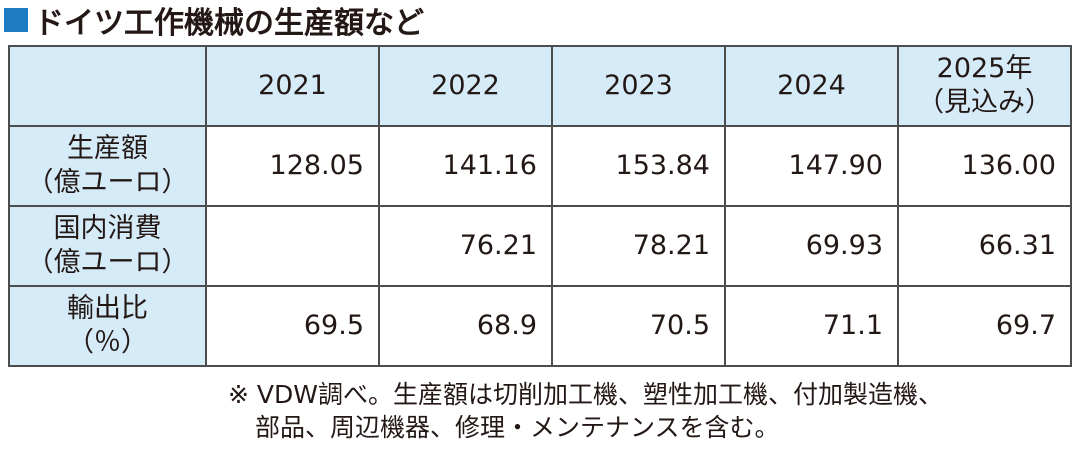 This screenshot has width=1072, height=451. What do you see at coordinates (465, 326) in the screenshot?
I see `value-cell: 68.9` at bounding box center [465, 326].